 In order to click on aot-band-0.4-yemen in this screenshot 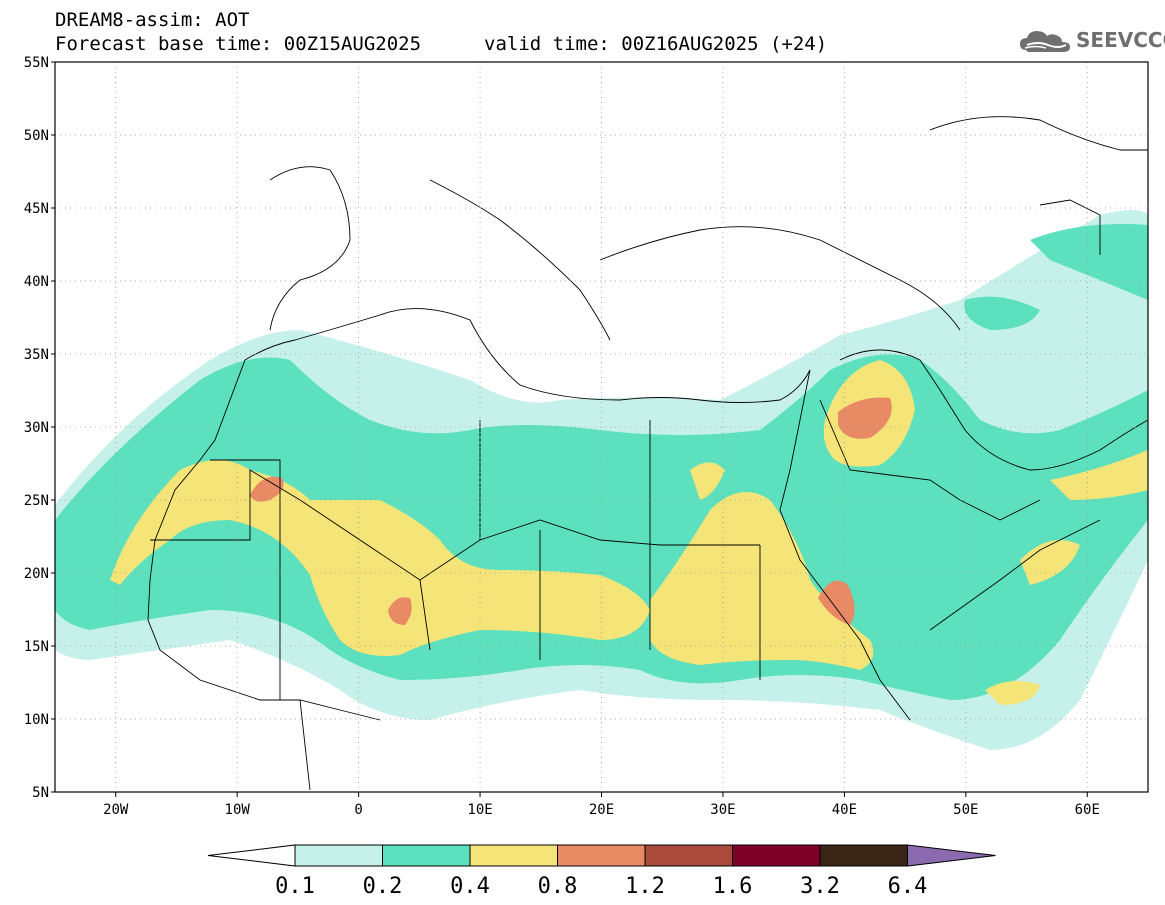, I will do `click(1012, 693)`.